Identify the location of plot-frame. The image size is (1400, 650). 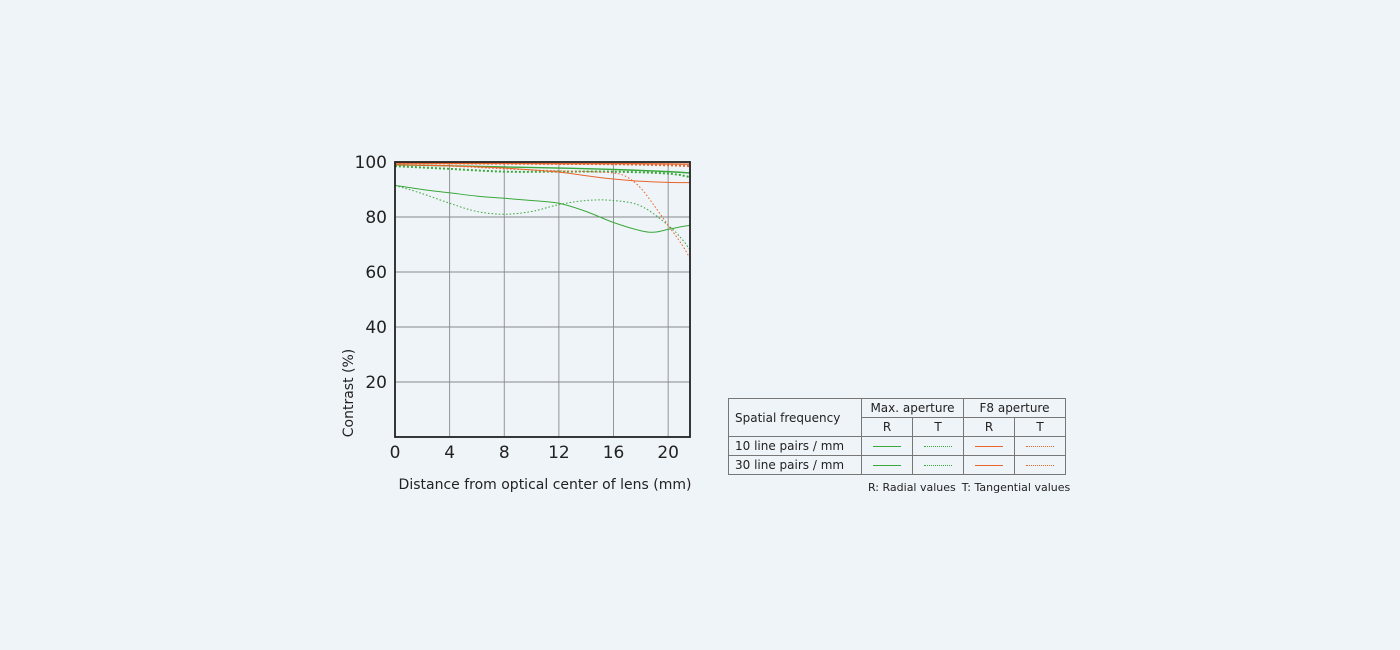
(542, 299).